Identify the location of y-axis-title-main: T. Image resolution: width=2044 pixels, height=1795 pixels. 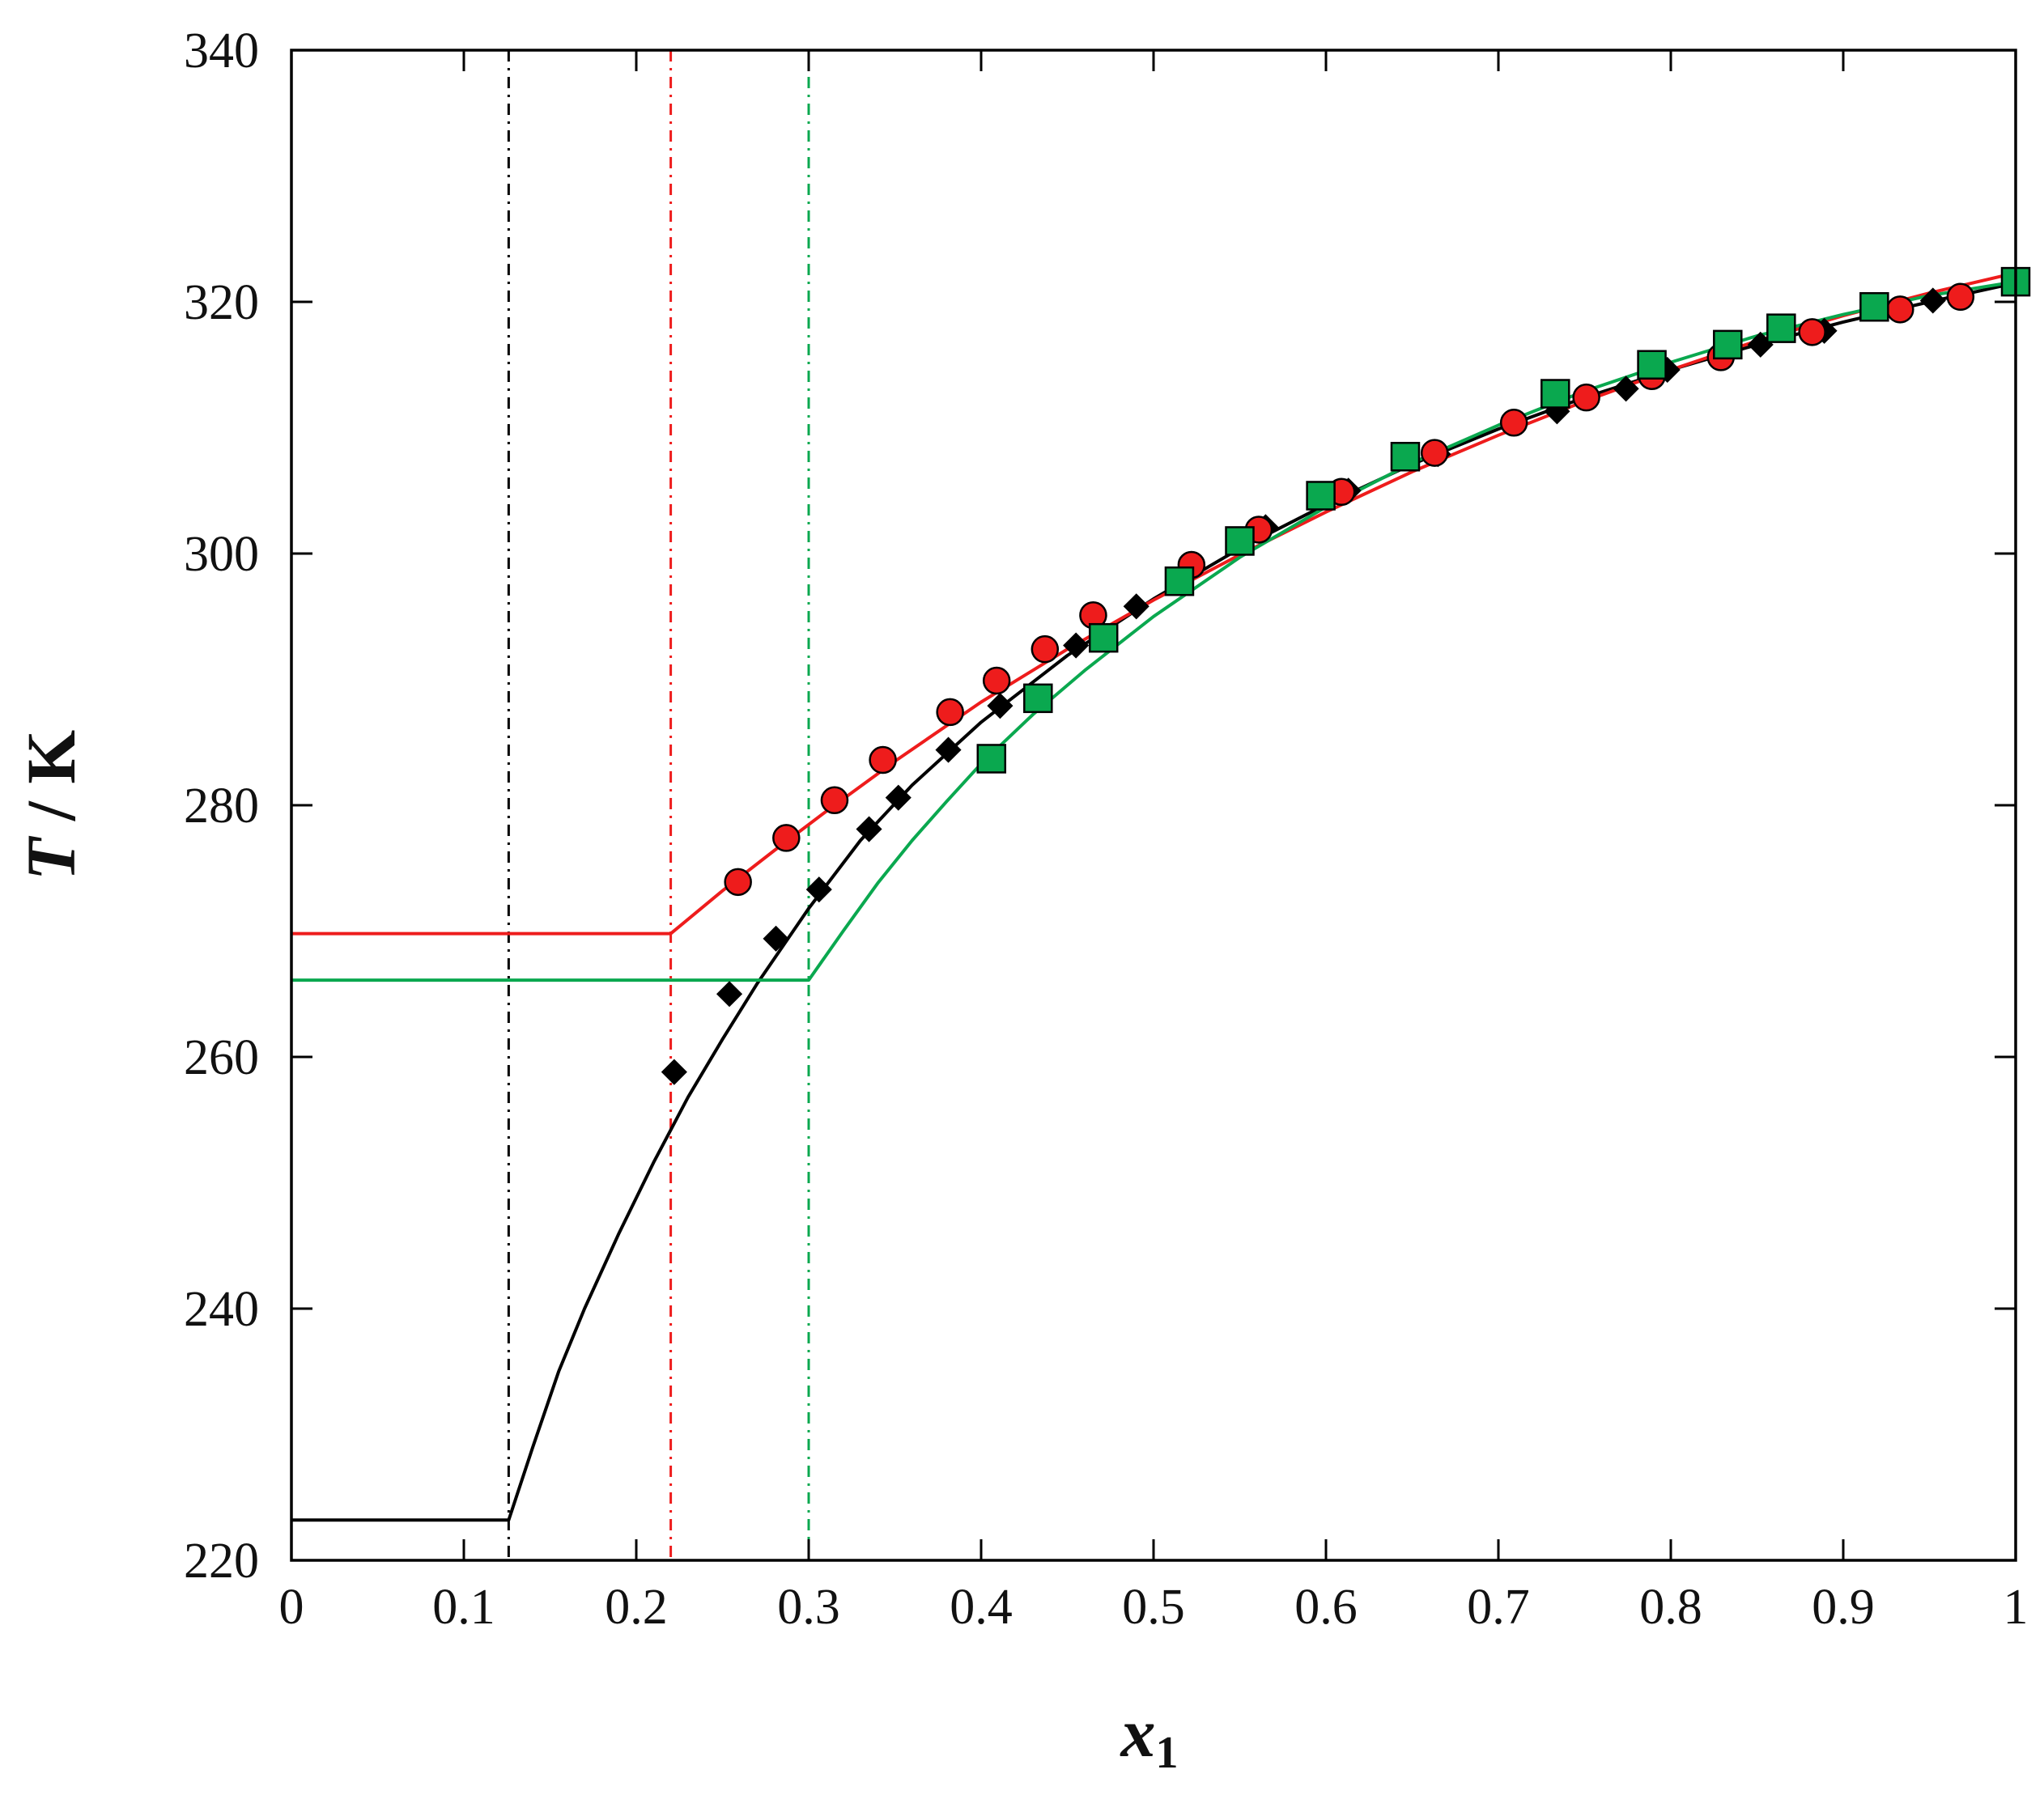
(51, 858).